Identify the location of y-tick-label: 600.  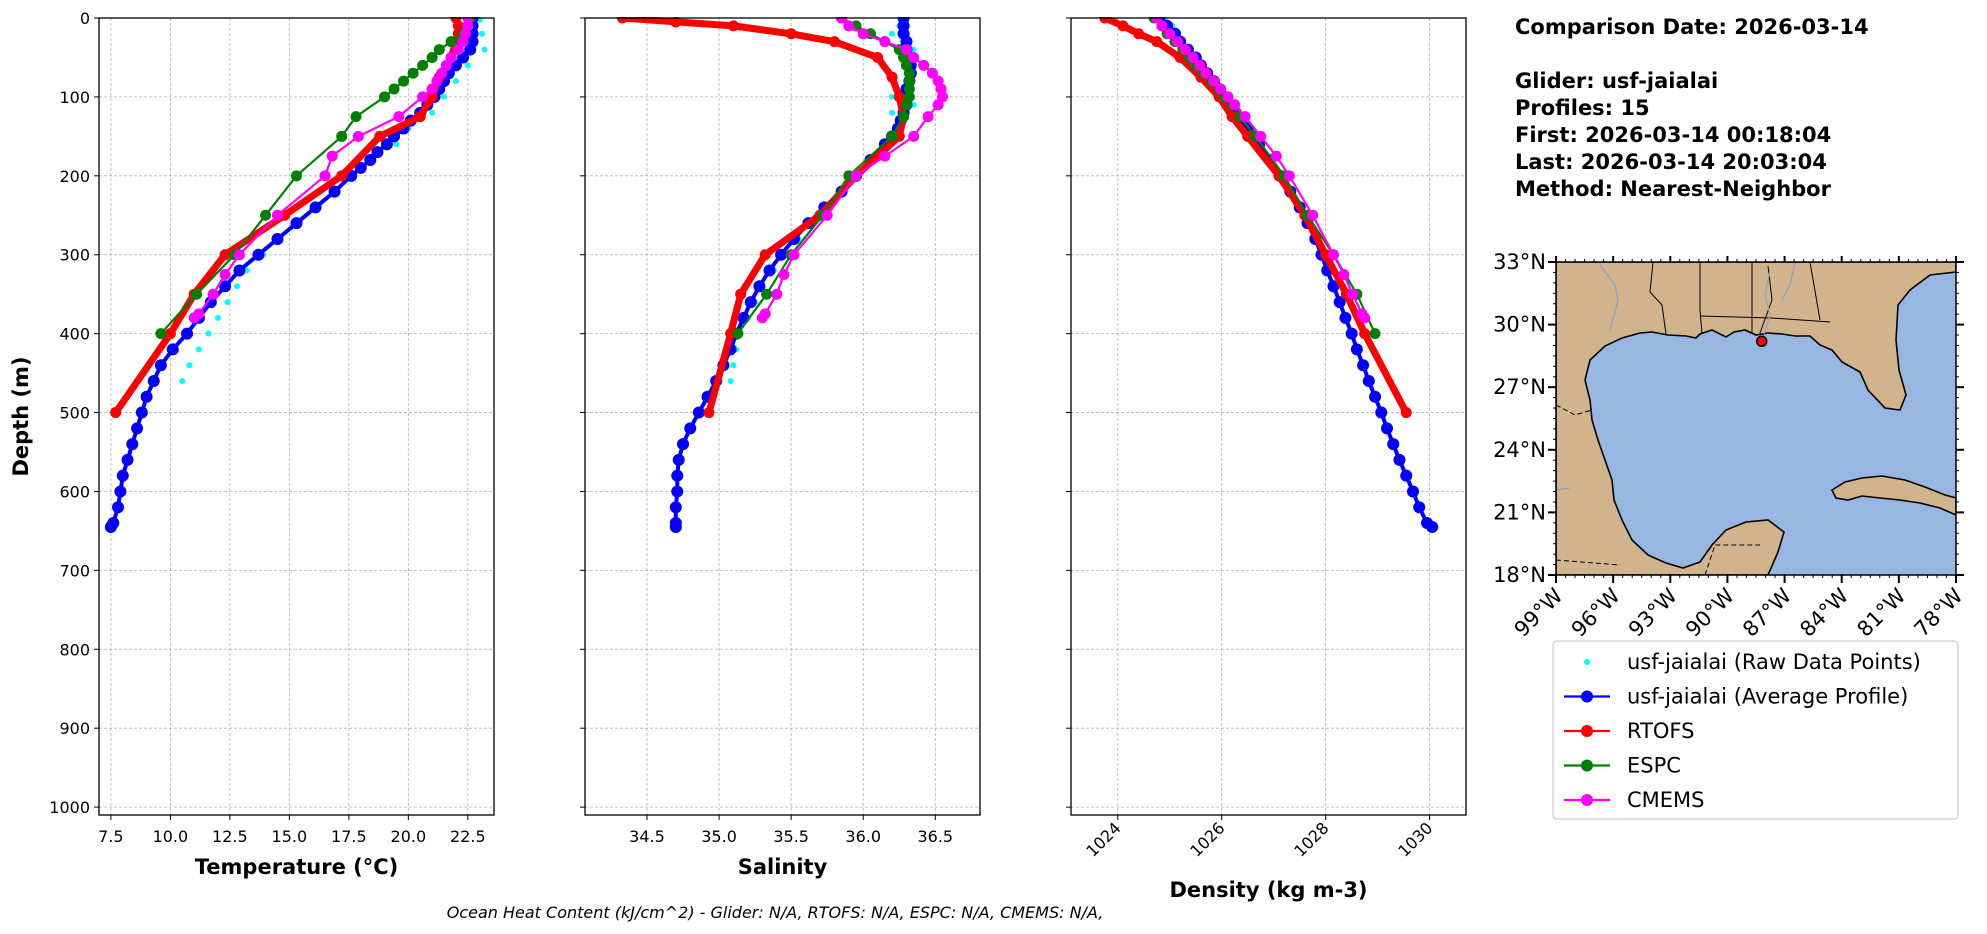
(74, 491).